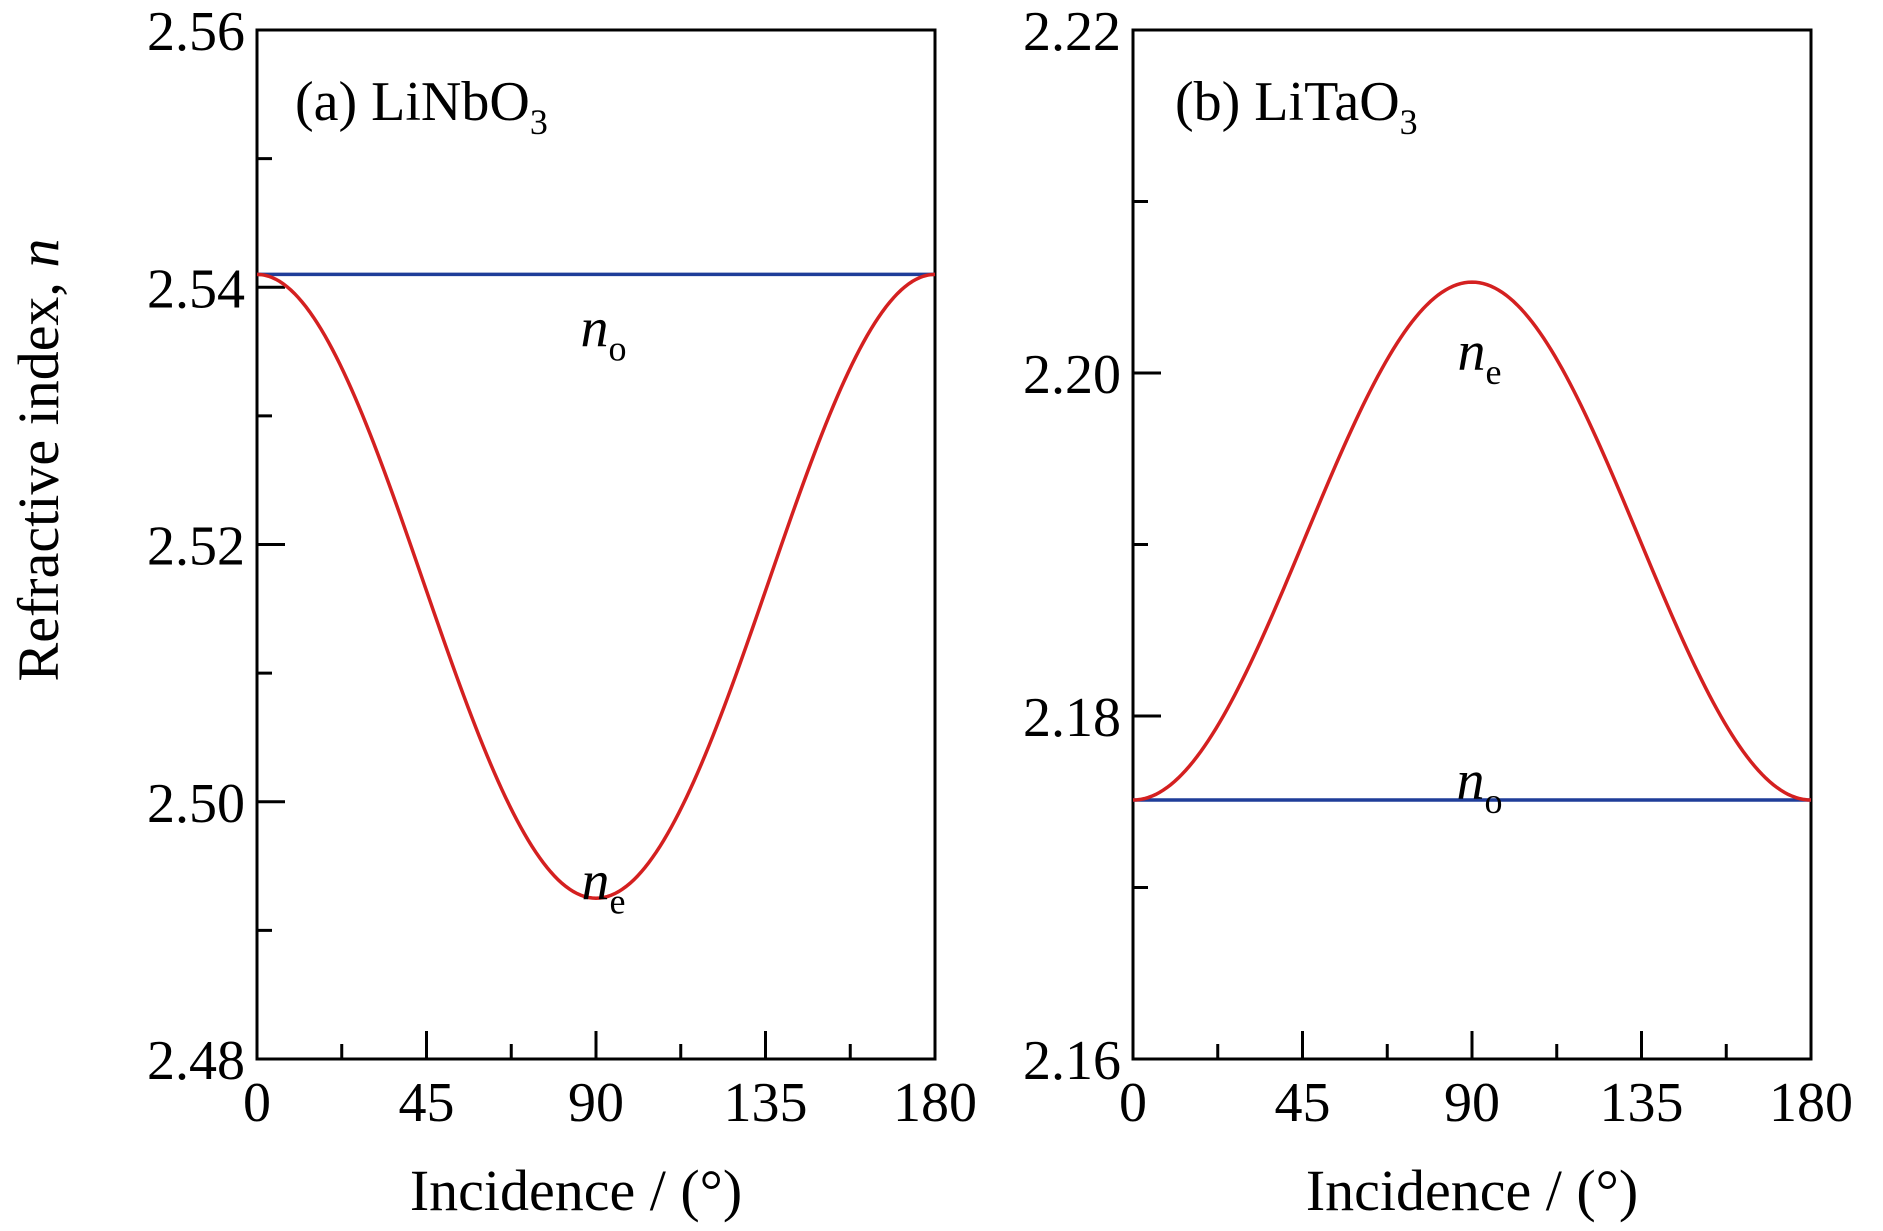 This screenshot has width=1883, height=1231. What do you see at coordinates (1303, 1103) in the screenshot?
I see `x-tick-label-b: 45` at bounding box center [1303, 1103].